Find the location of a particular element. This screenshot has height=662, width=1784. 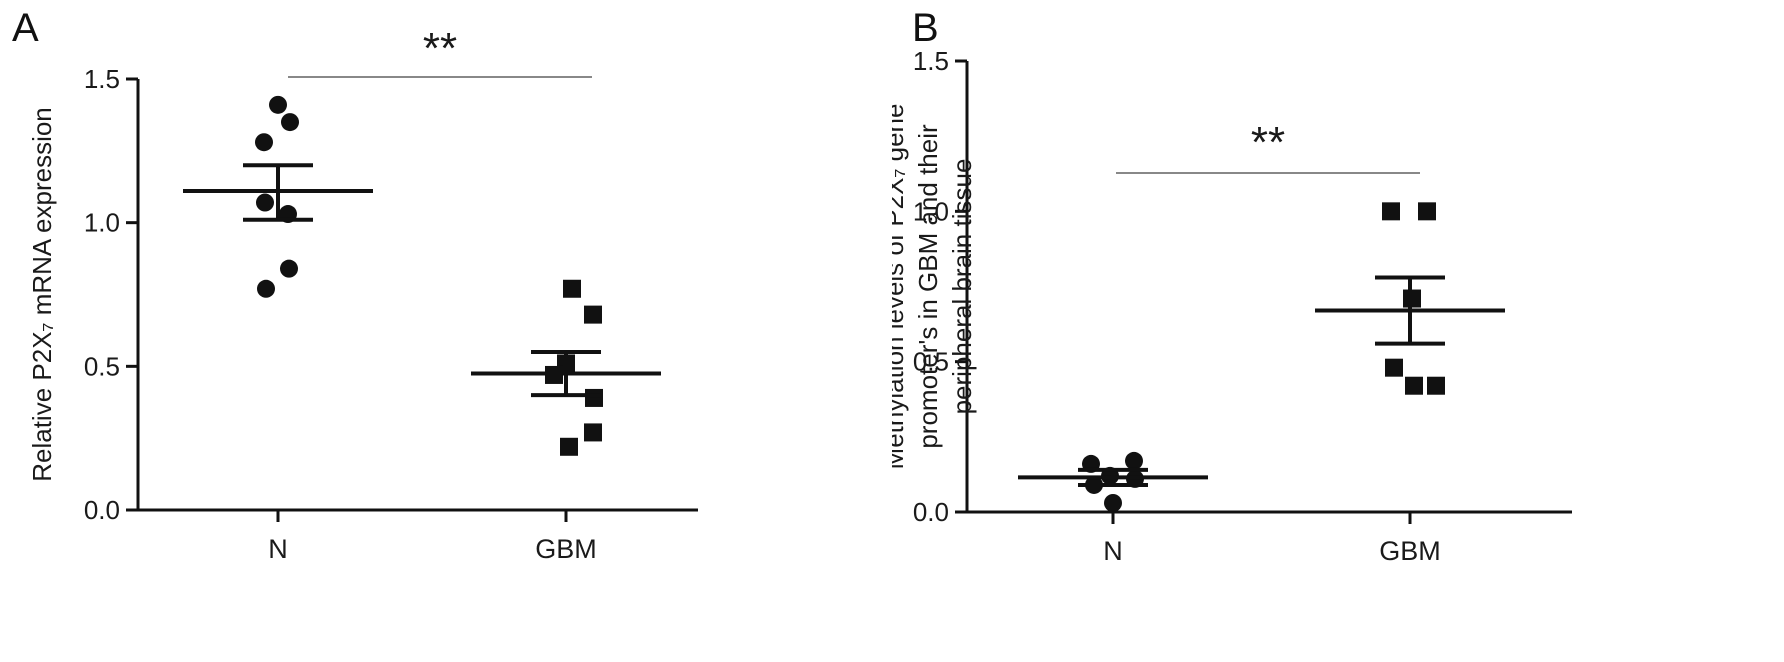

y-axis-title-line: Relative P2X₇ mRNA expression is located at coordinates (42, 294).